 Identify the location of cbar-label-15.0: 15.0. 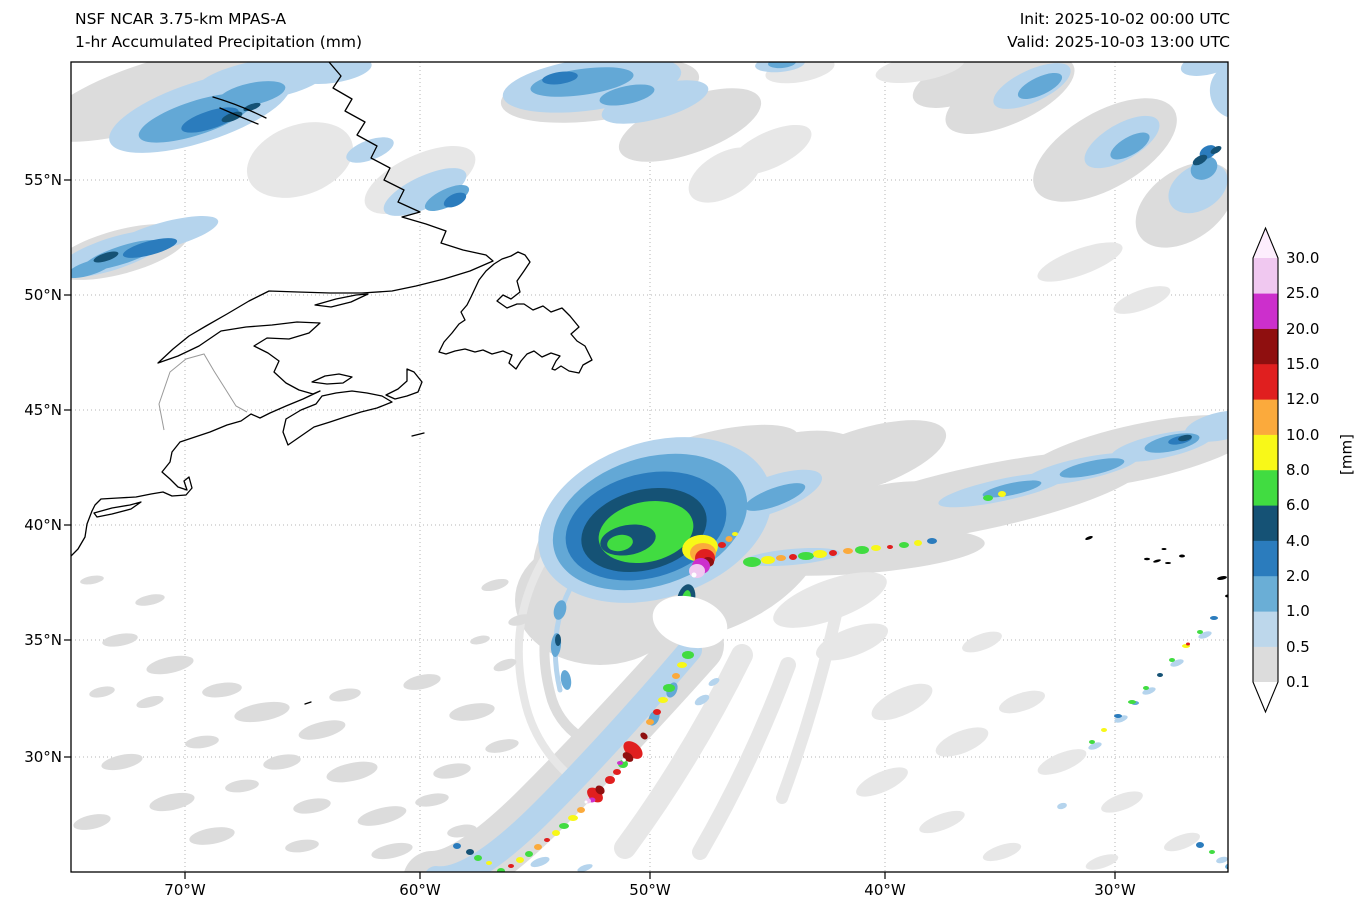
(1303, 364).